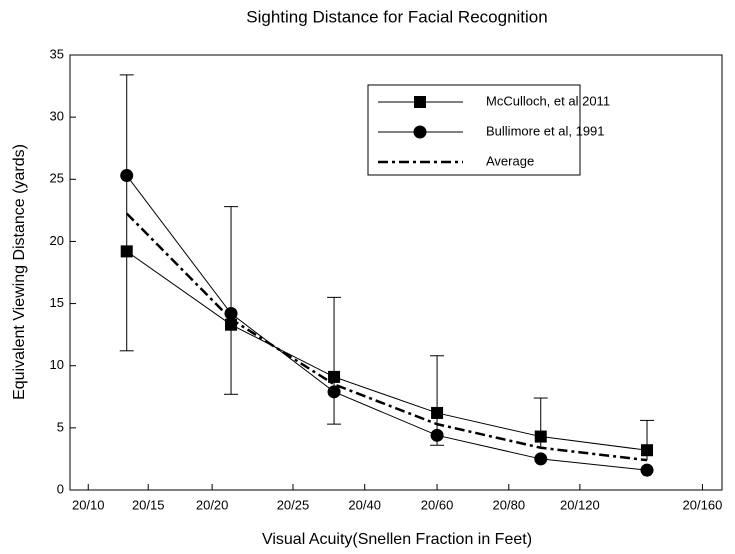  I want to click on legend-label: Average, so click(510, 160).